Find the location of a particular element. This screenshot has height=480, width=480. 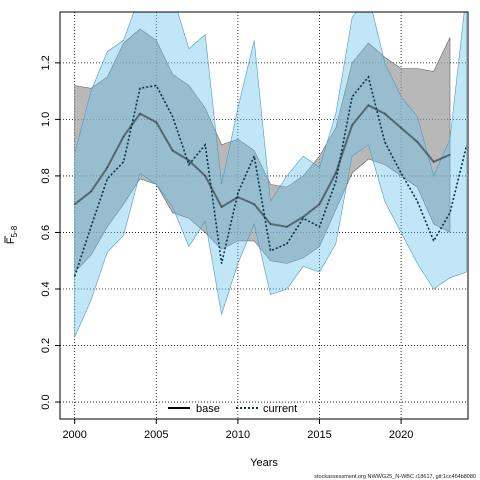

y-tick-label: 0.2 is located at coordinates (46, 345).